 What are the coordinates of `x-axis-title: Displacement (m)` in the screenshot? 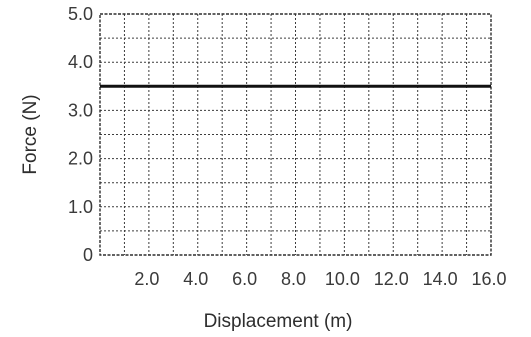 It's located at (278, 321).